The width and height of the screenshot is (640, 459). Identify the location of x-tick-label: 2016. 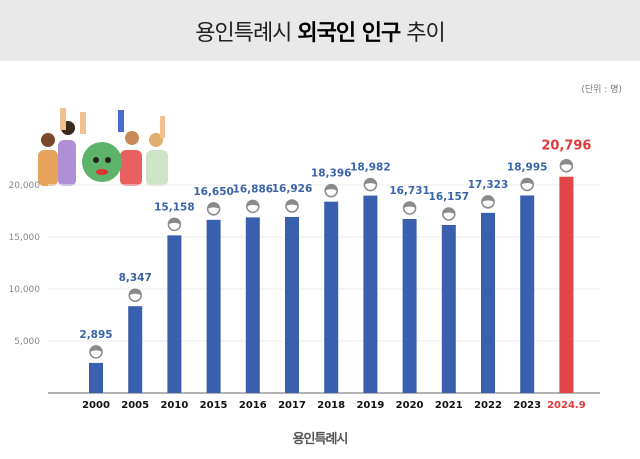
(253, 405).